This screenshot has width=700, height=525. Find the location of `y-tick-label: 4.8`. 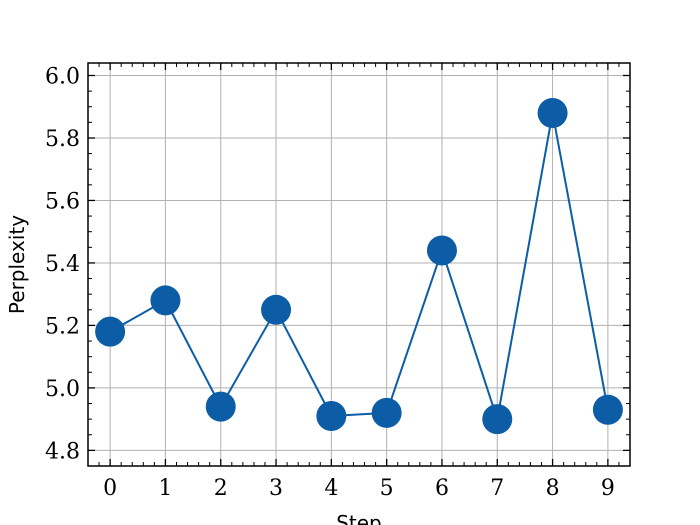

y-tick-label: 4.8 is located at coordinates (62, 451).